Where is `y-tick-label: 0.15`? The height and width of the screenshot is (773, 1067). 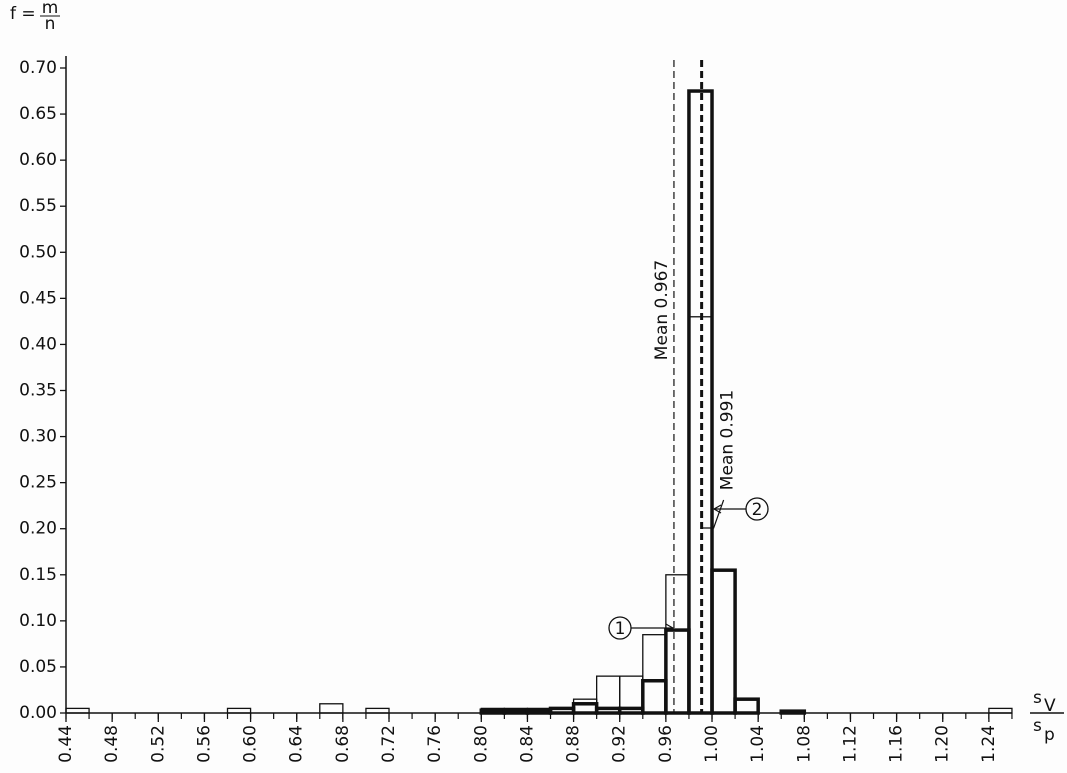 y-tick-label: 0.15 is located at coordinates (38, 575).